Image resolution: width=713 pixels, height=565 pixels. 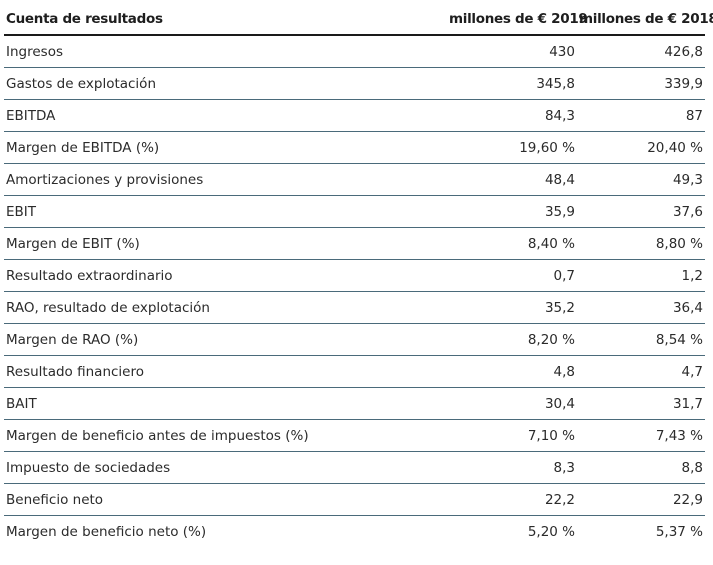 What do you see at coordinates (354, 532) in the screenshot?
I see `table-row: Margen de beneficio neto (%) 5,20 % 5,37 %` at bounding box center [354, 532].